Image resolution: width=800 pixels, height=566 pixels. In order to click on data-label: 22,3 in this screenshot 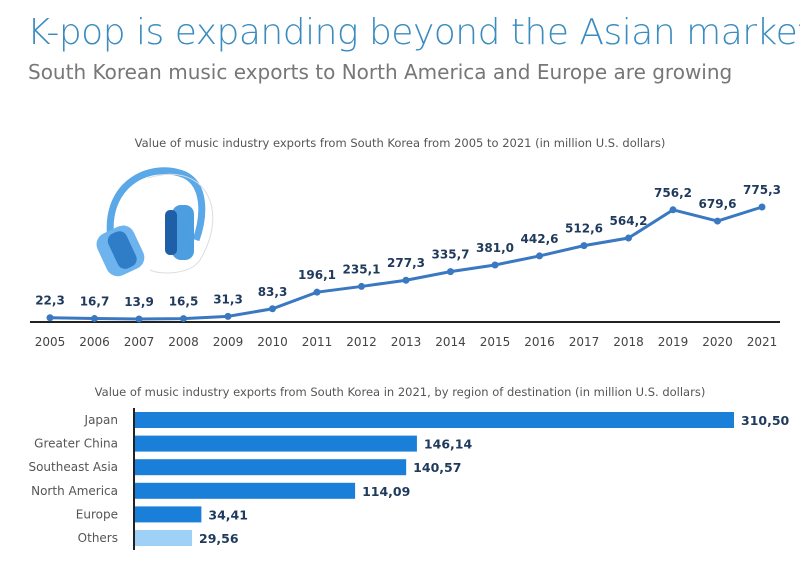, I will do `click(50, 301)`.